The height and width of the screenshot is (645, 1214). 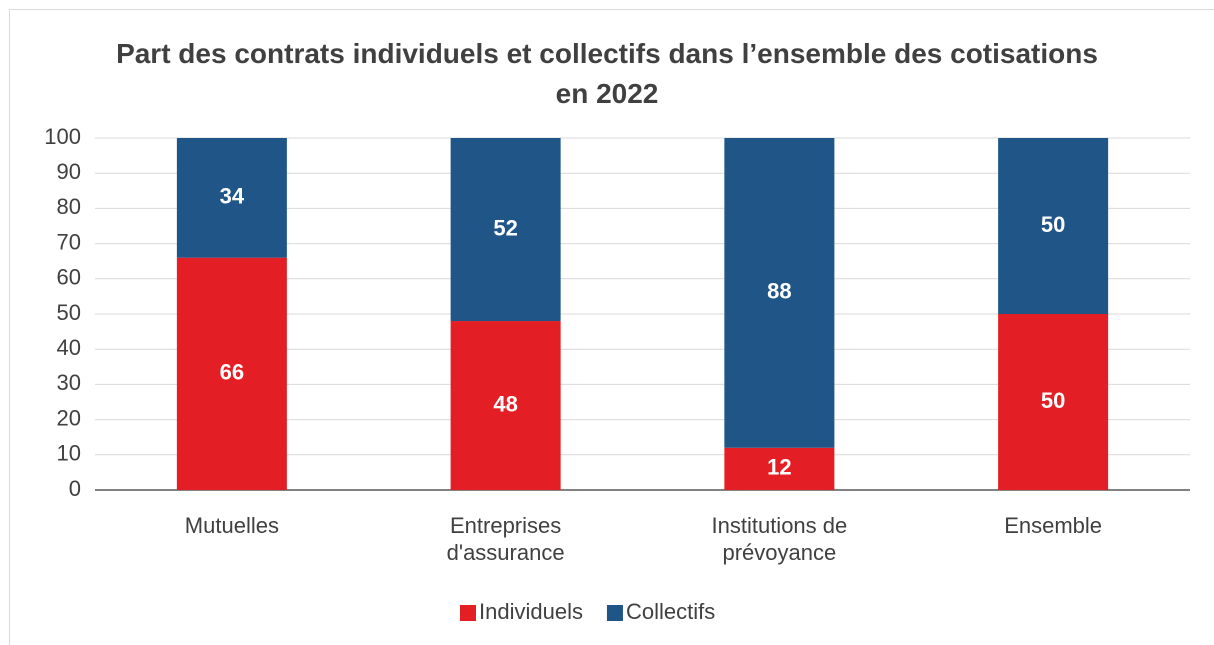 I want to click on legend-label: Individuels, so click(x=531, y=611).